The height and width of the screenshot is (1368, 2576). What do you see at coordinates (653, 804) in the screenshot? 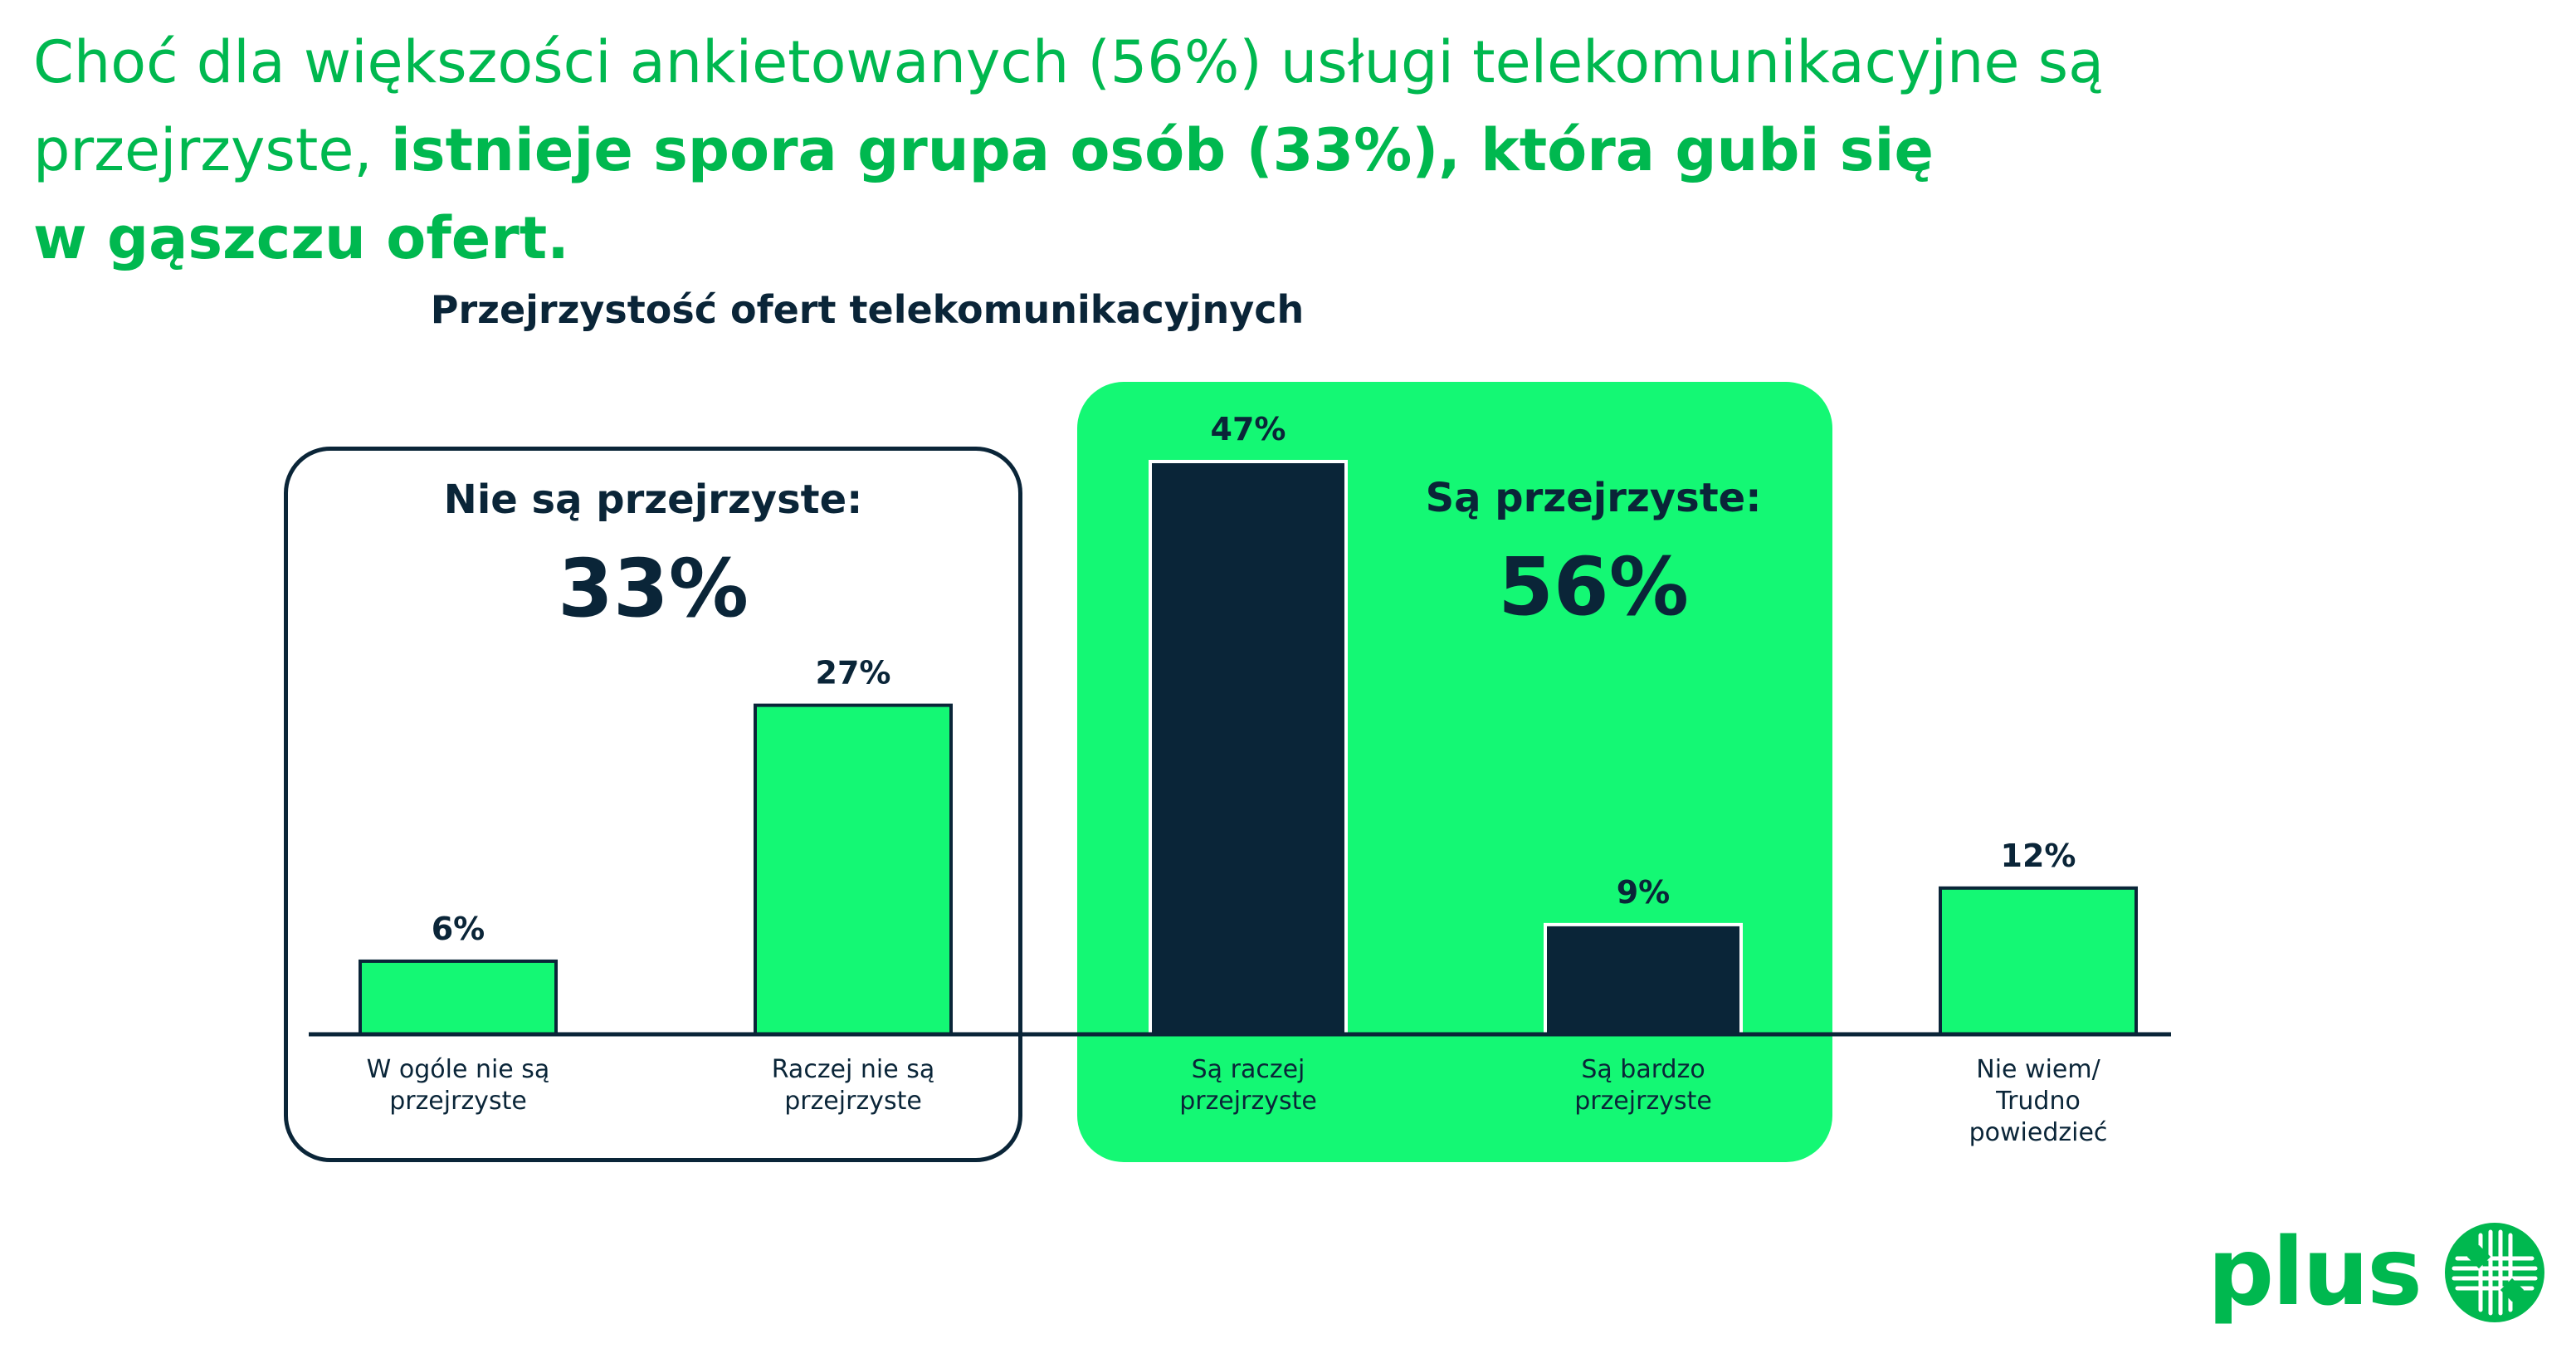
I see `group-box-not-transparent` at bounding box center [653, 804].